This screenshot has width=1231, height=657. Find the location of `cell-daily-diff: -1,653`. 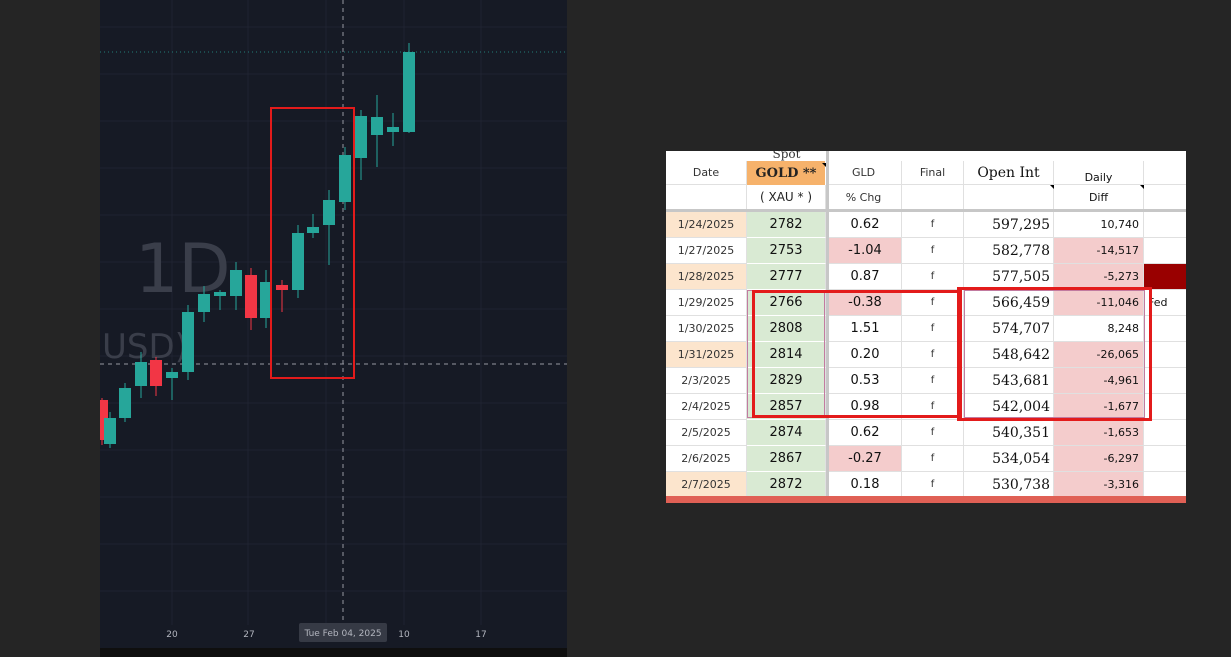

cell-daily-diff: -1,653 is located at coordinates (1099, 433).